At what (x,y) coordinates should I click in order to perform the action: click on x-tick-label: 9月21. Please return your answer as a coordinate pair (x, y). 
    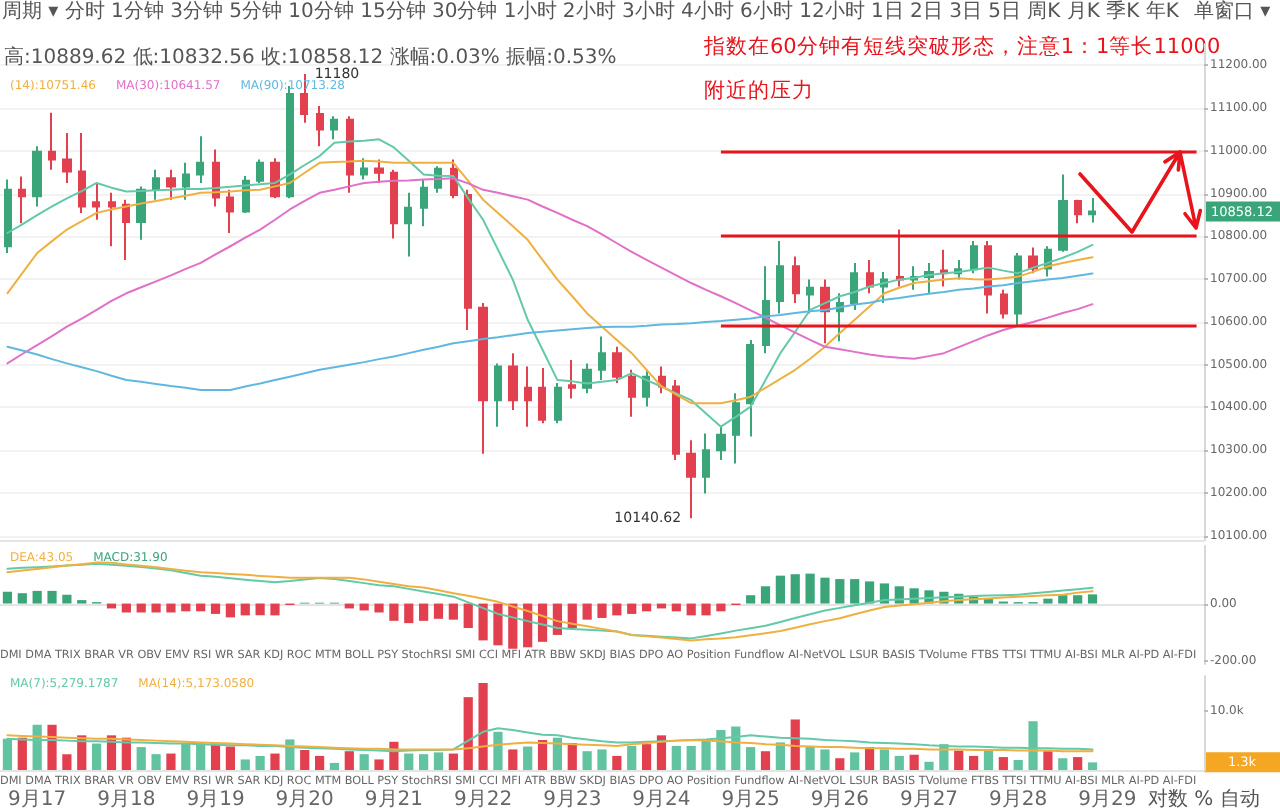
    Looking at the image, I should click on (393, 800).